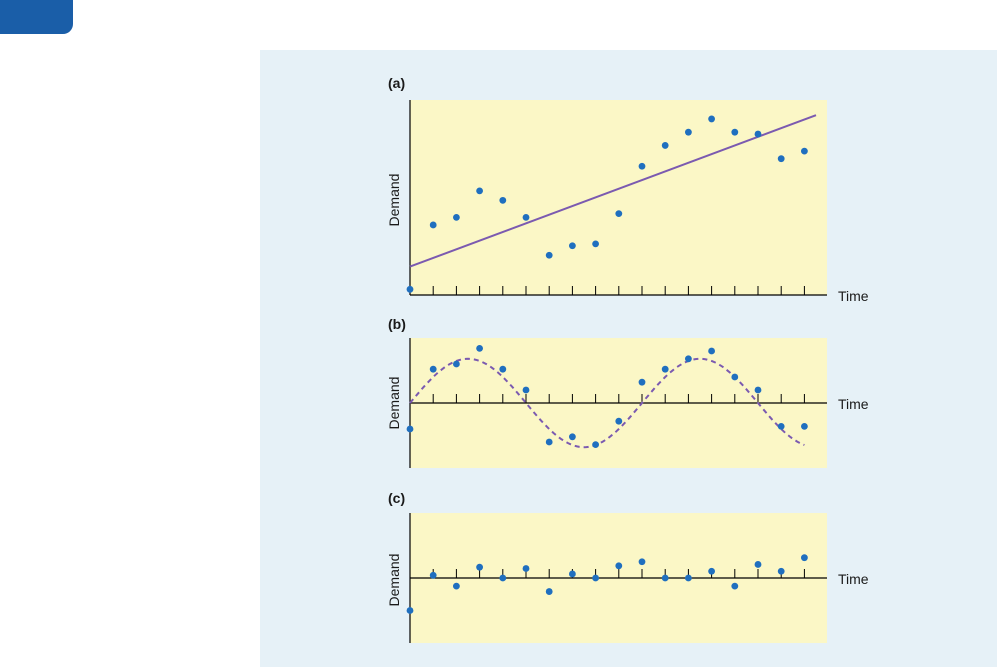  I want to click on panel-c-random: (c) Demand Time, so click(627, 566).